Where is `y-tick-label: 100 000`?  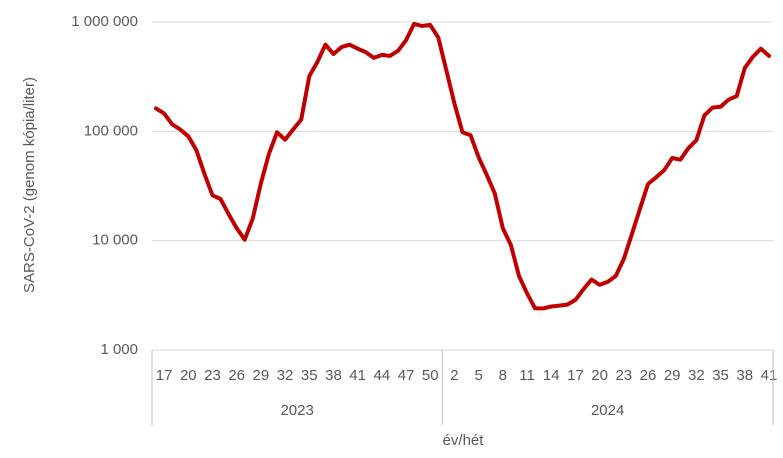
y-tick-label: 100 000 is located at coordinates (111, 130).